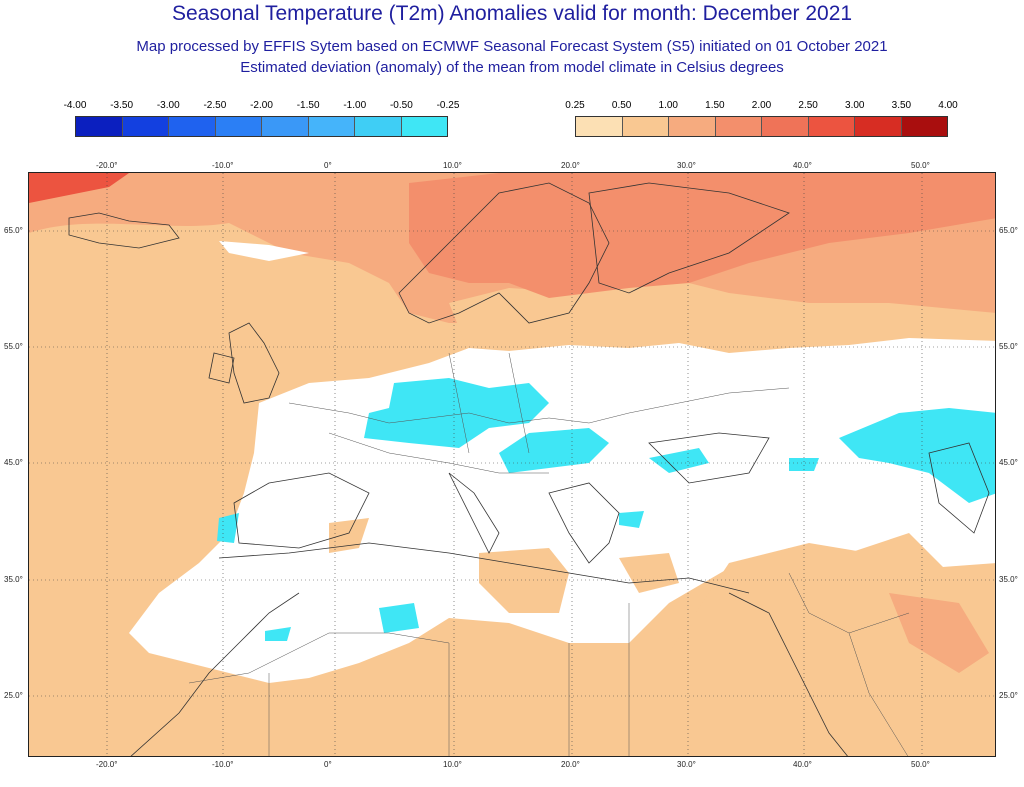 The image size is (1024, 787). Describe the element at coordinates (668, 105) in the screenshot. I see `legend-tick-label: 1.00` at that location.